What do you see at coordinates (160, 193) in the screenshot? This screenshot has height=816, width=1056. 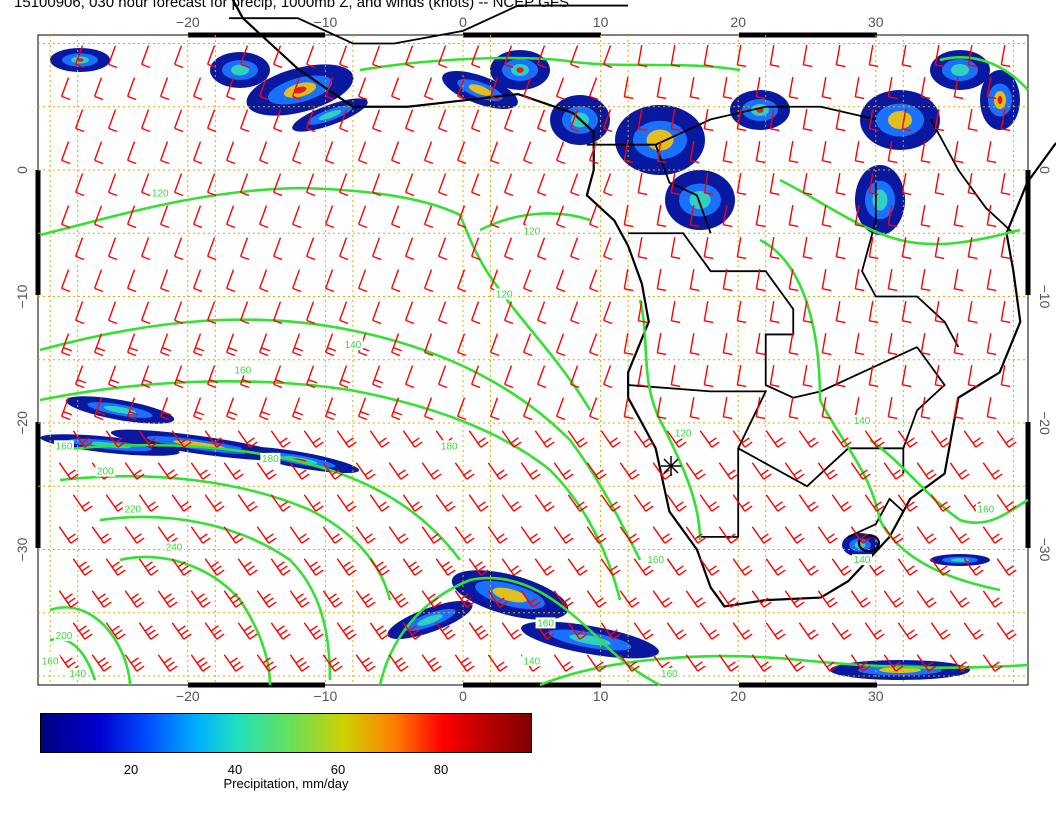 I see `contour-label: 120` at bounding box center [160, 193].